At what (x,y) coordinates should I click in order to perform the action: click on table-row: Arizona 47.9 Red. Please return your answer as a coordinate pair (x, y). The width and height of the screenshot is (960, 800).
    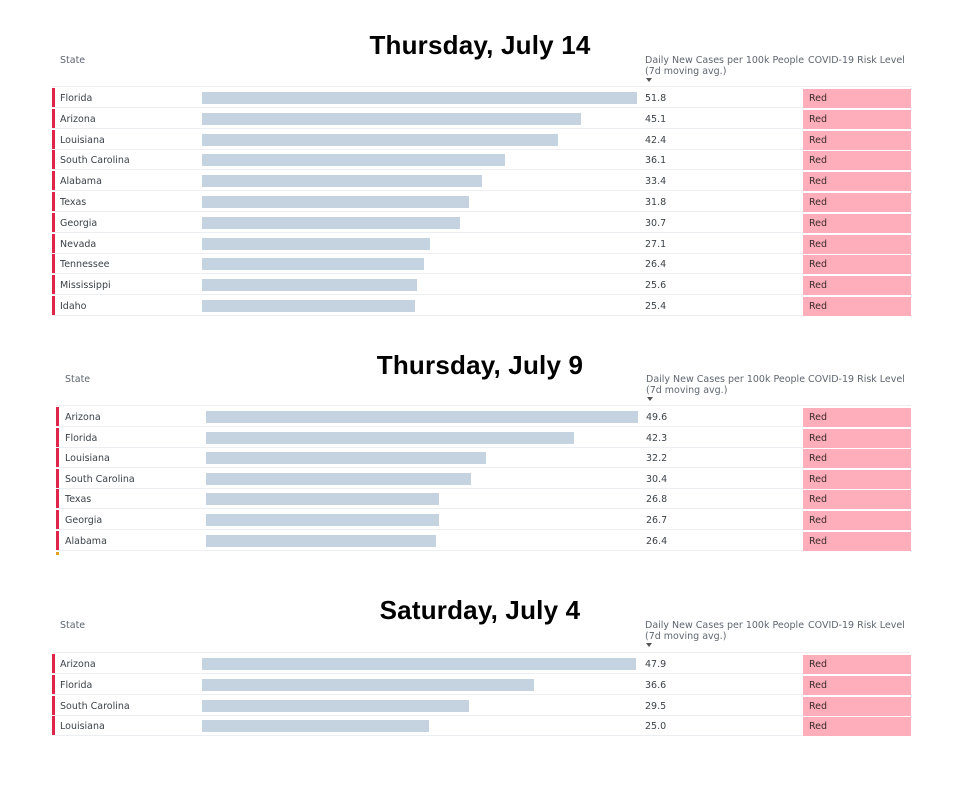
    Looking at the image, I should click on (481, 664).